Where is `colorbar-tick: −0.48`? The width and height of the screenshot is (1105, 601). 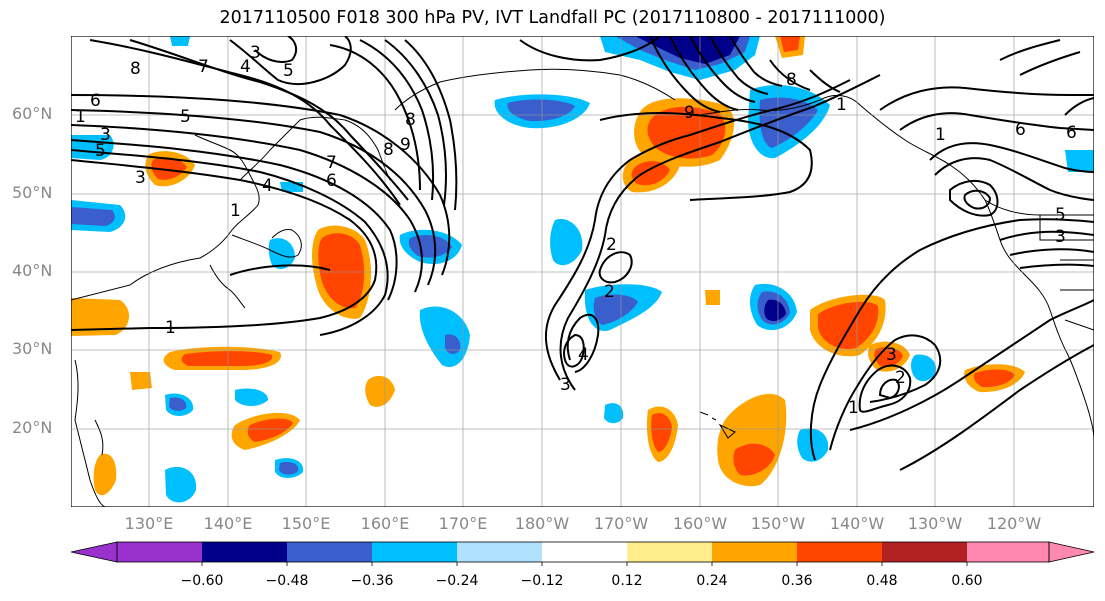
colorbar-tick: −0.48 is located at coordinates (287, 581).